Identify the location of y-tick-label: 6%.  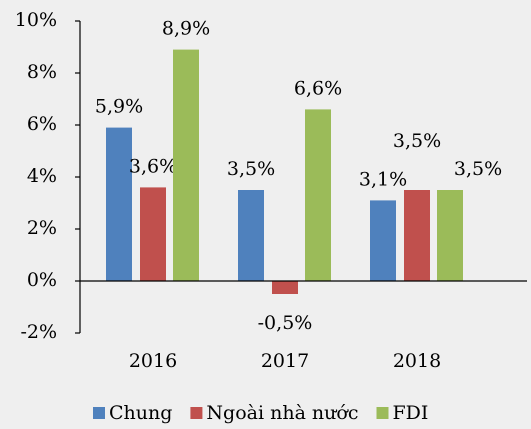
(42, 124).